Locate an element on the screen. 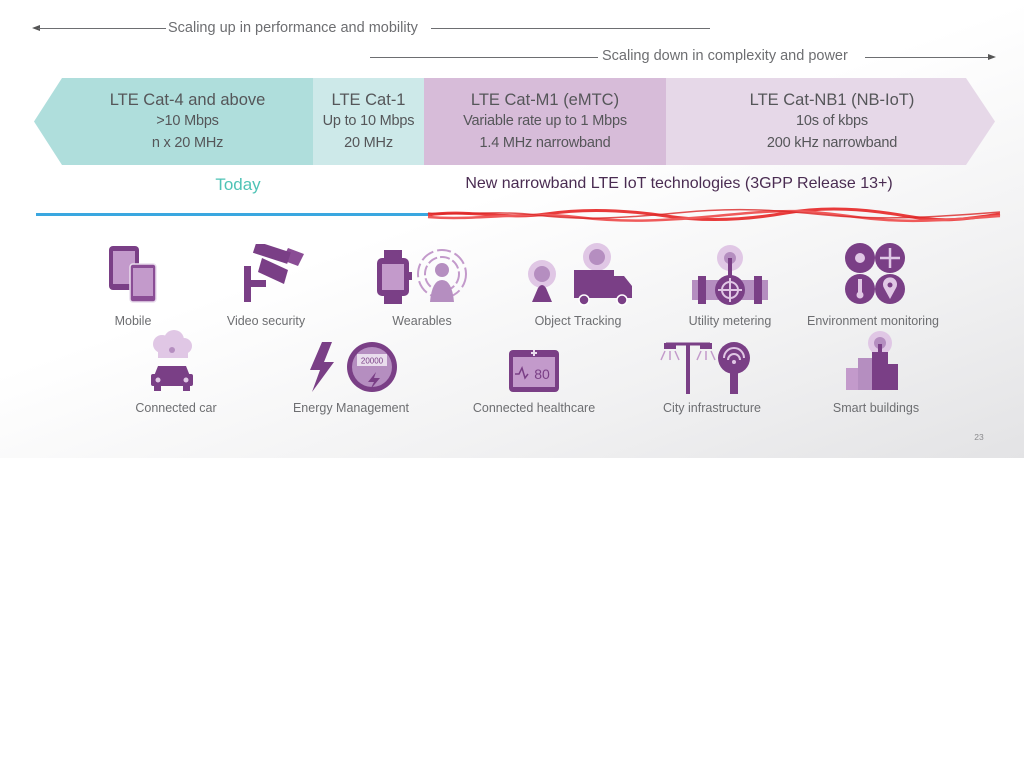  category-bandwidth: 20 MHz is located at coordinates (368, 143).